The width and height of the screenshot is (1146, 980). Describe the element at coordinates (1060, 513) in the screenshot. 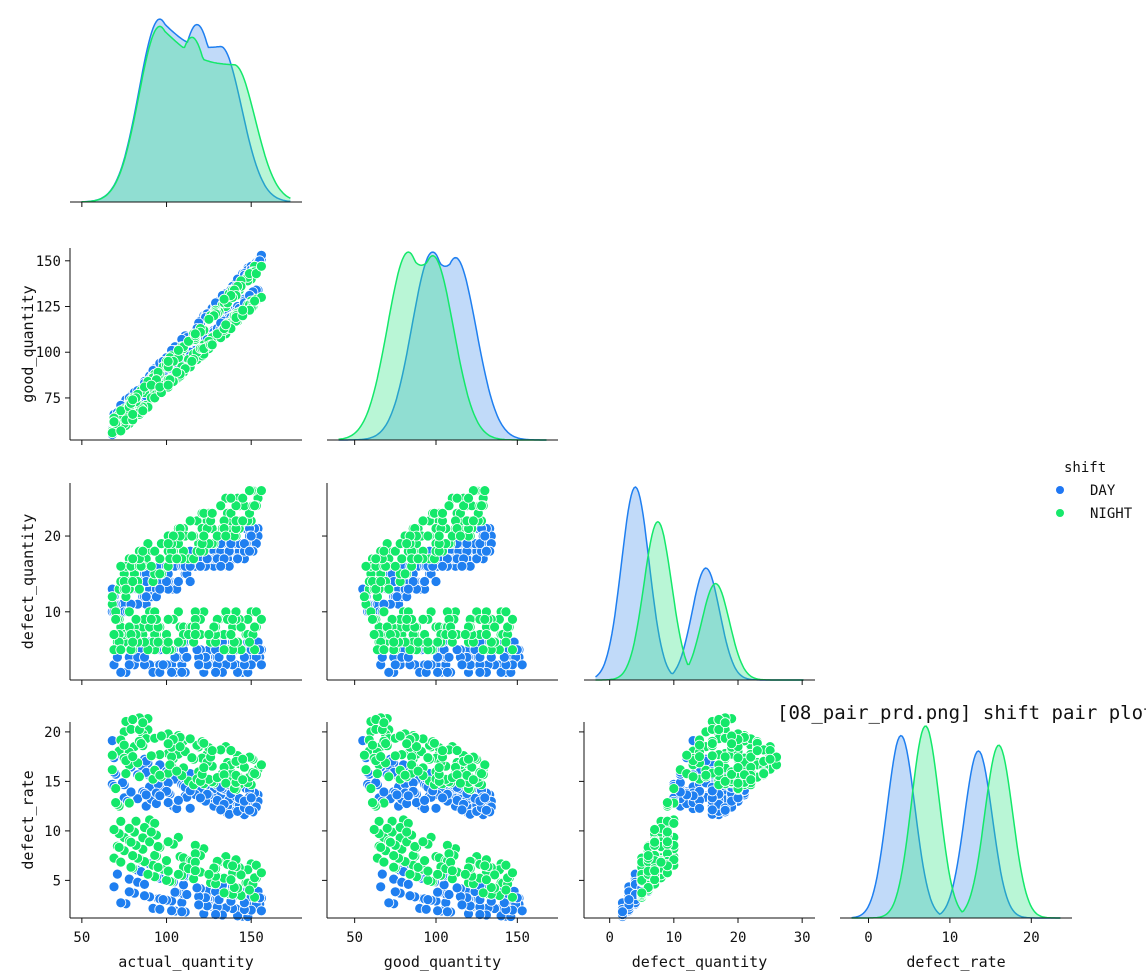

I see `legend-marker-night` at that location.